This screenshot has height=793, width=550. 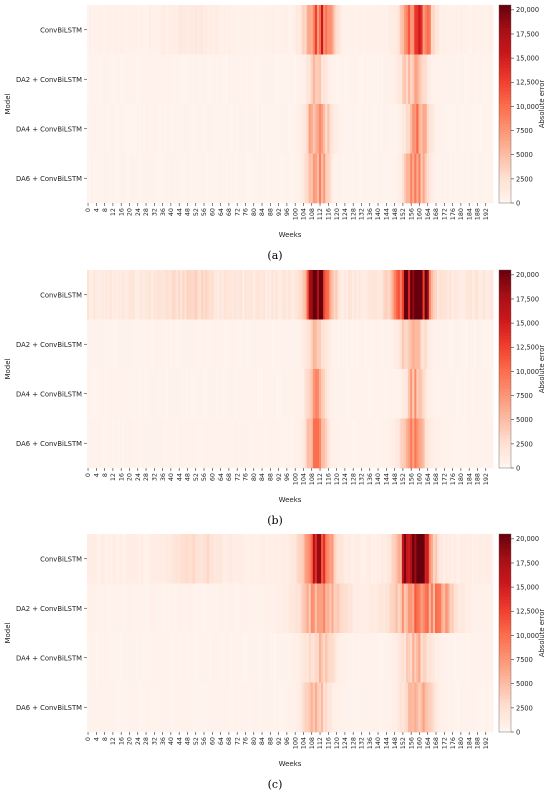 I want to click on row-label: ConvBiLSTM, so click(x=61, y=30).